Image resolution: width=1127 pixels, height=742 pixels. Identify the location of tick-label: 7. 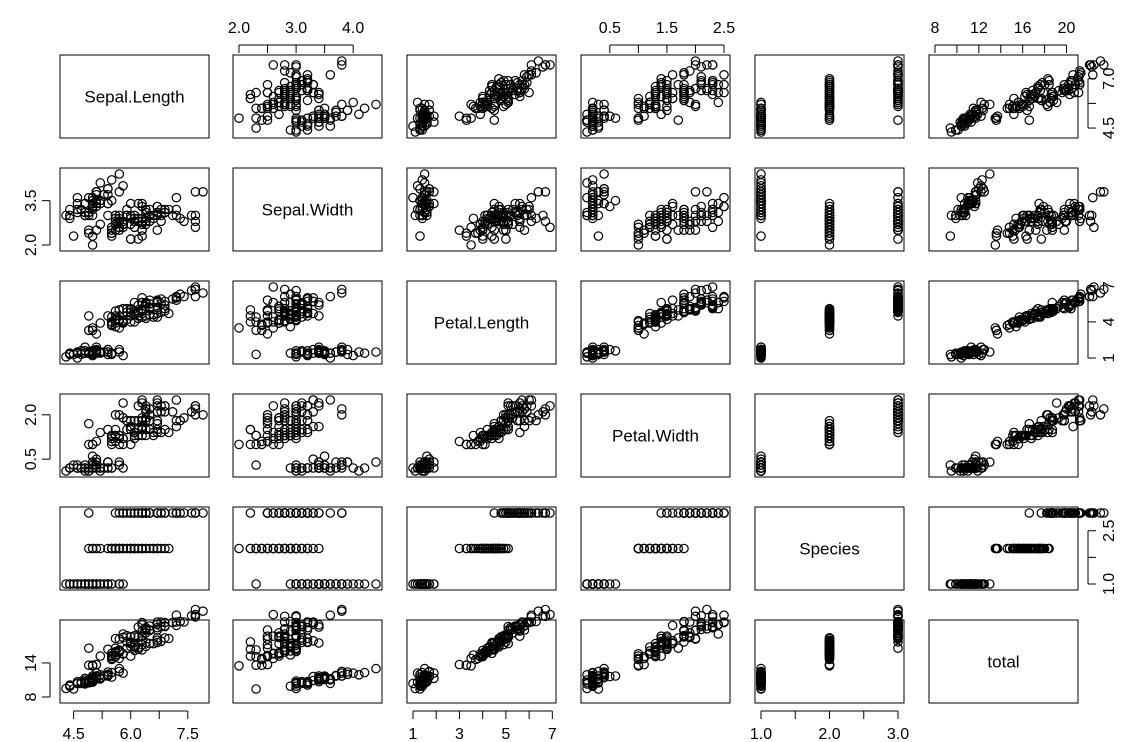
(552, 734).